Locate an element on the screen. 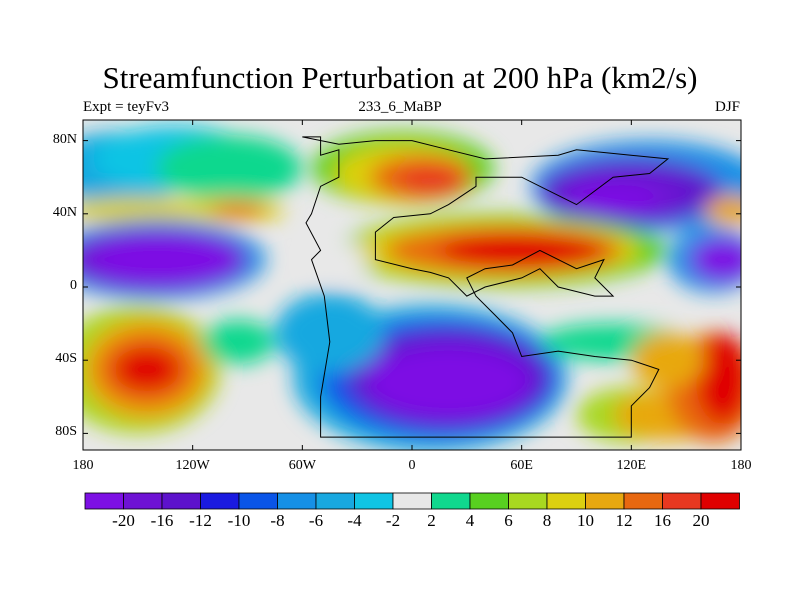 The width and height of the screenshot is (800, 600). colorbar-label: -6 is located at coordinates (316, 520).